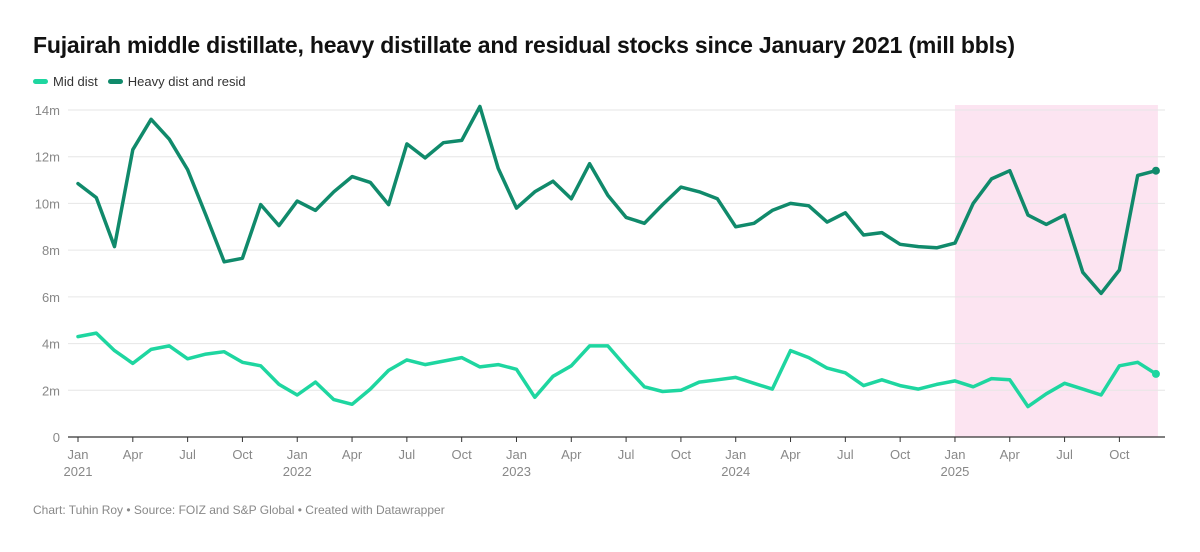  I want to click on legend-label-mid-dist: Mid dist, so click(75, 81).